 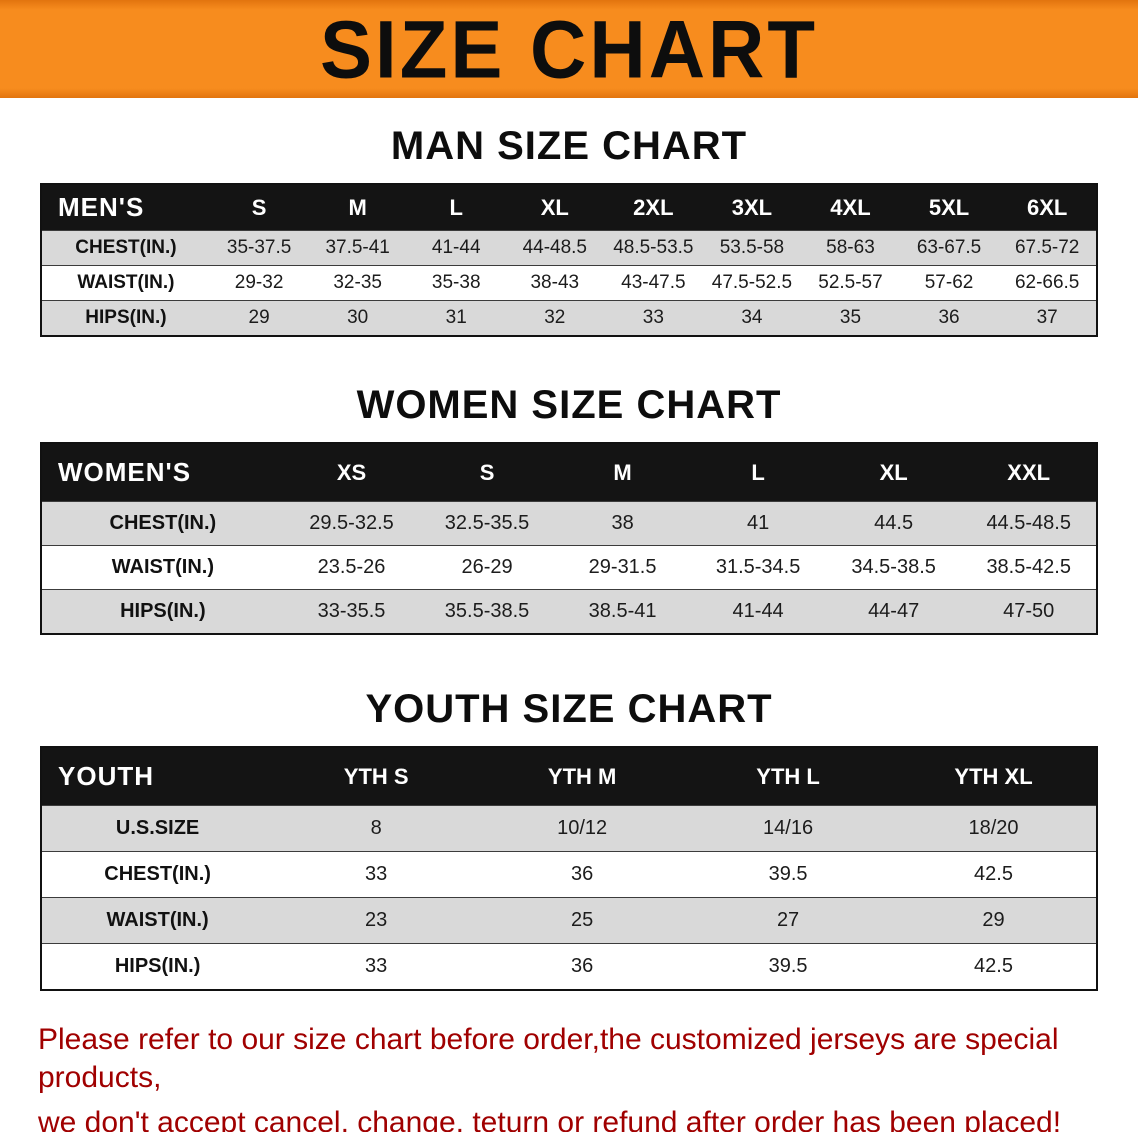 I want to click on value-cell: 29-32, so click(x=259, y=282).